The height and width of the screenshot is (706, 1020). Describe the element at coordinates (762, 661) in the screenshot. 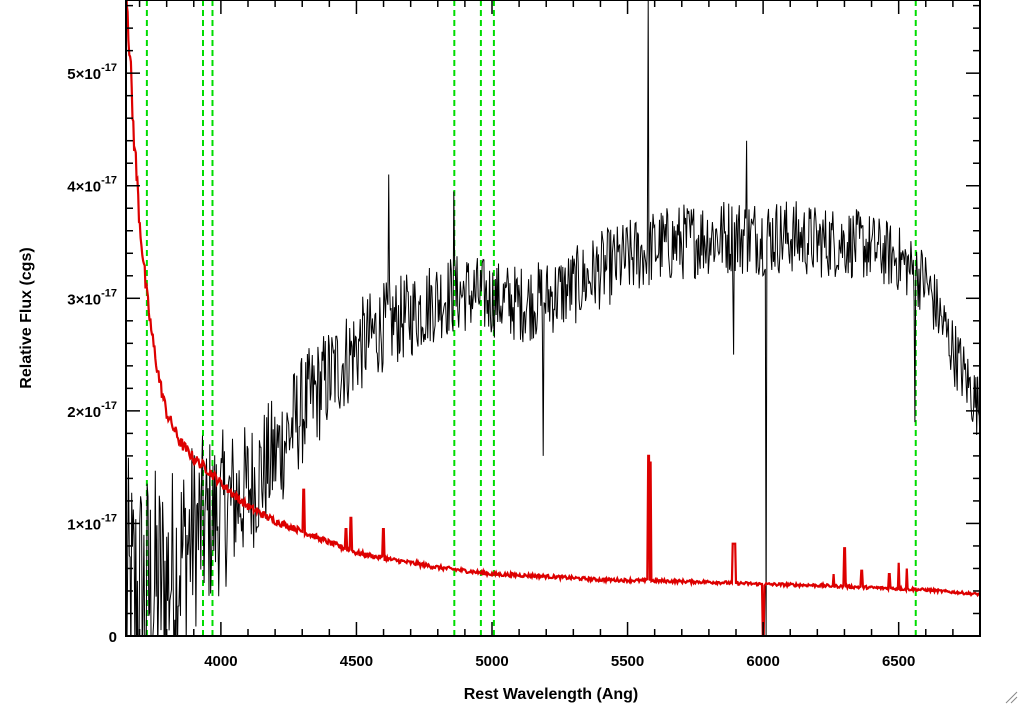

I see `x-tick-label: 6000` at that location.